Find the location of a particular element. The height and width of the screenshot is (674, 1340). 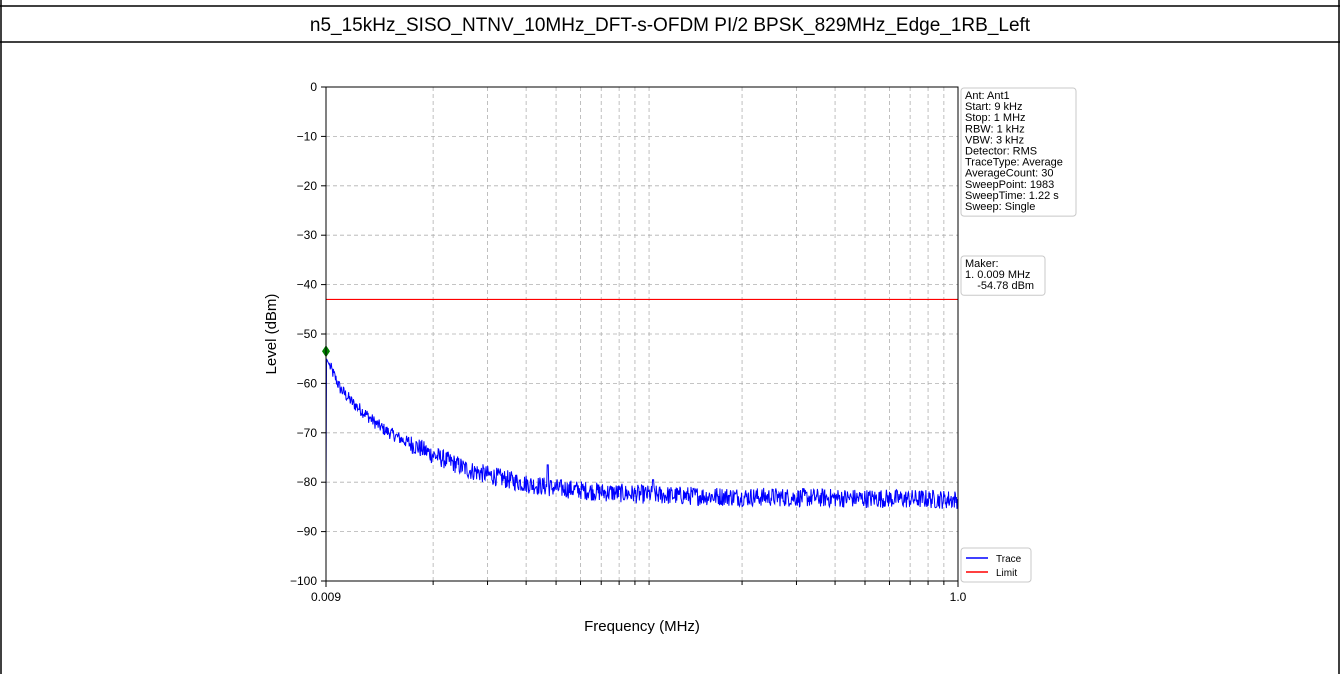

y-tick-label: 0 is located at coordinates (313, 87).